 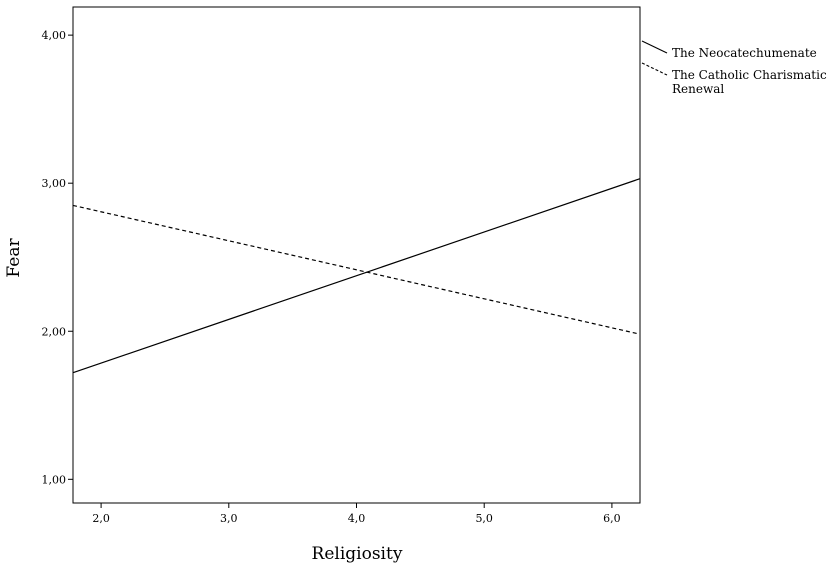 What do you see at coordinates (357, 554) in the screenshot?
I see `x-axis-title: Religiosity` at bounding box center [357, 554].